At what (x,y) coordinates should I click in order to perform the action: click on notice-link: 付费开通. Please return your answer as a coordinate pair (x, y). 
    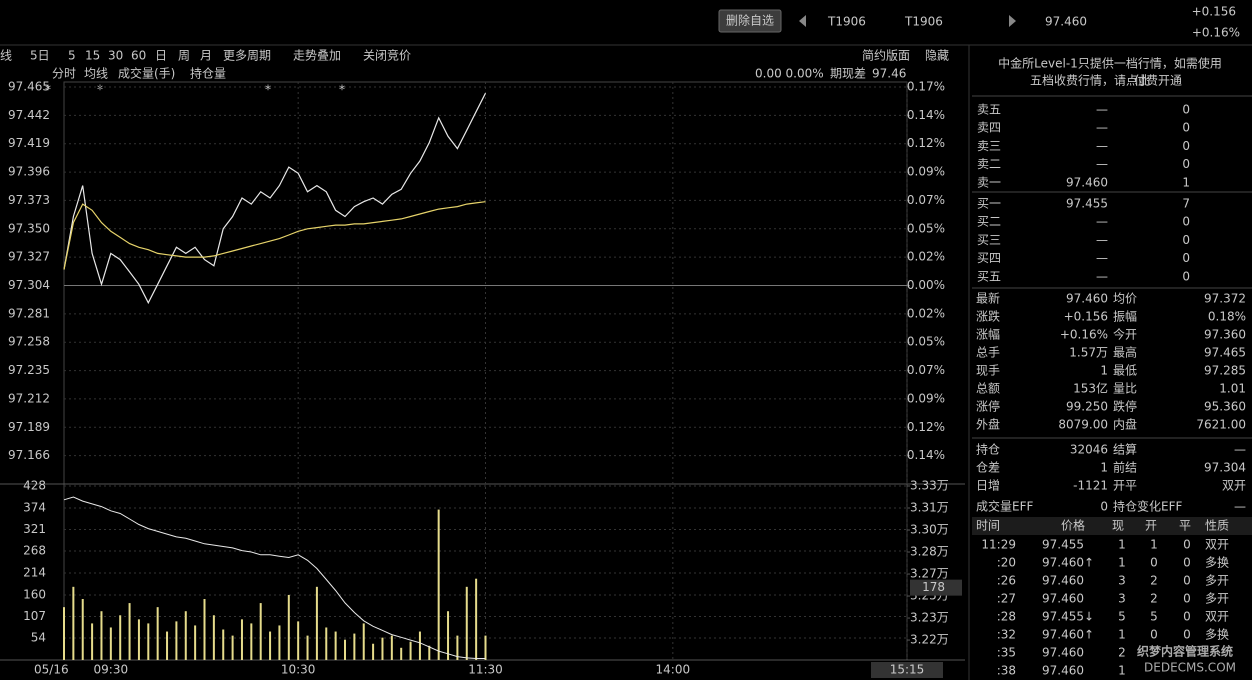
    Looking at the image, I should click on (1158, 81).